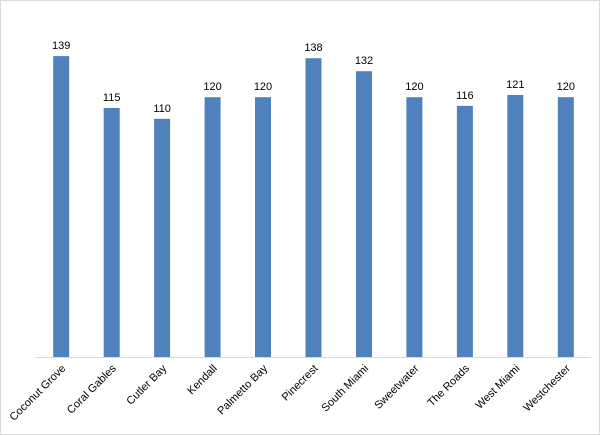 This screenshot has width=600, height=435. I want to click on bar-coconut-grove, so click(61, 206).